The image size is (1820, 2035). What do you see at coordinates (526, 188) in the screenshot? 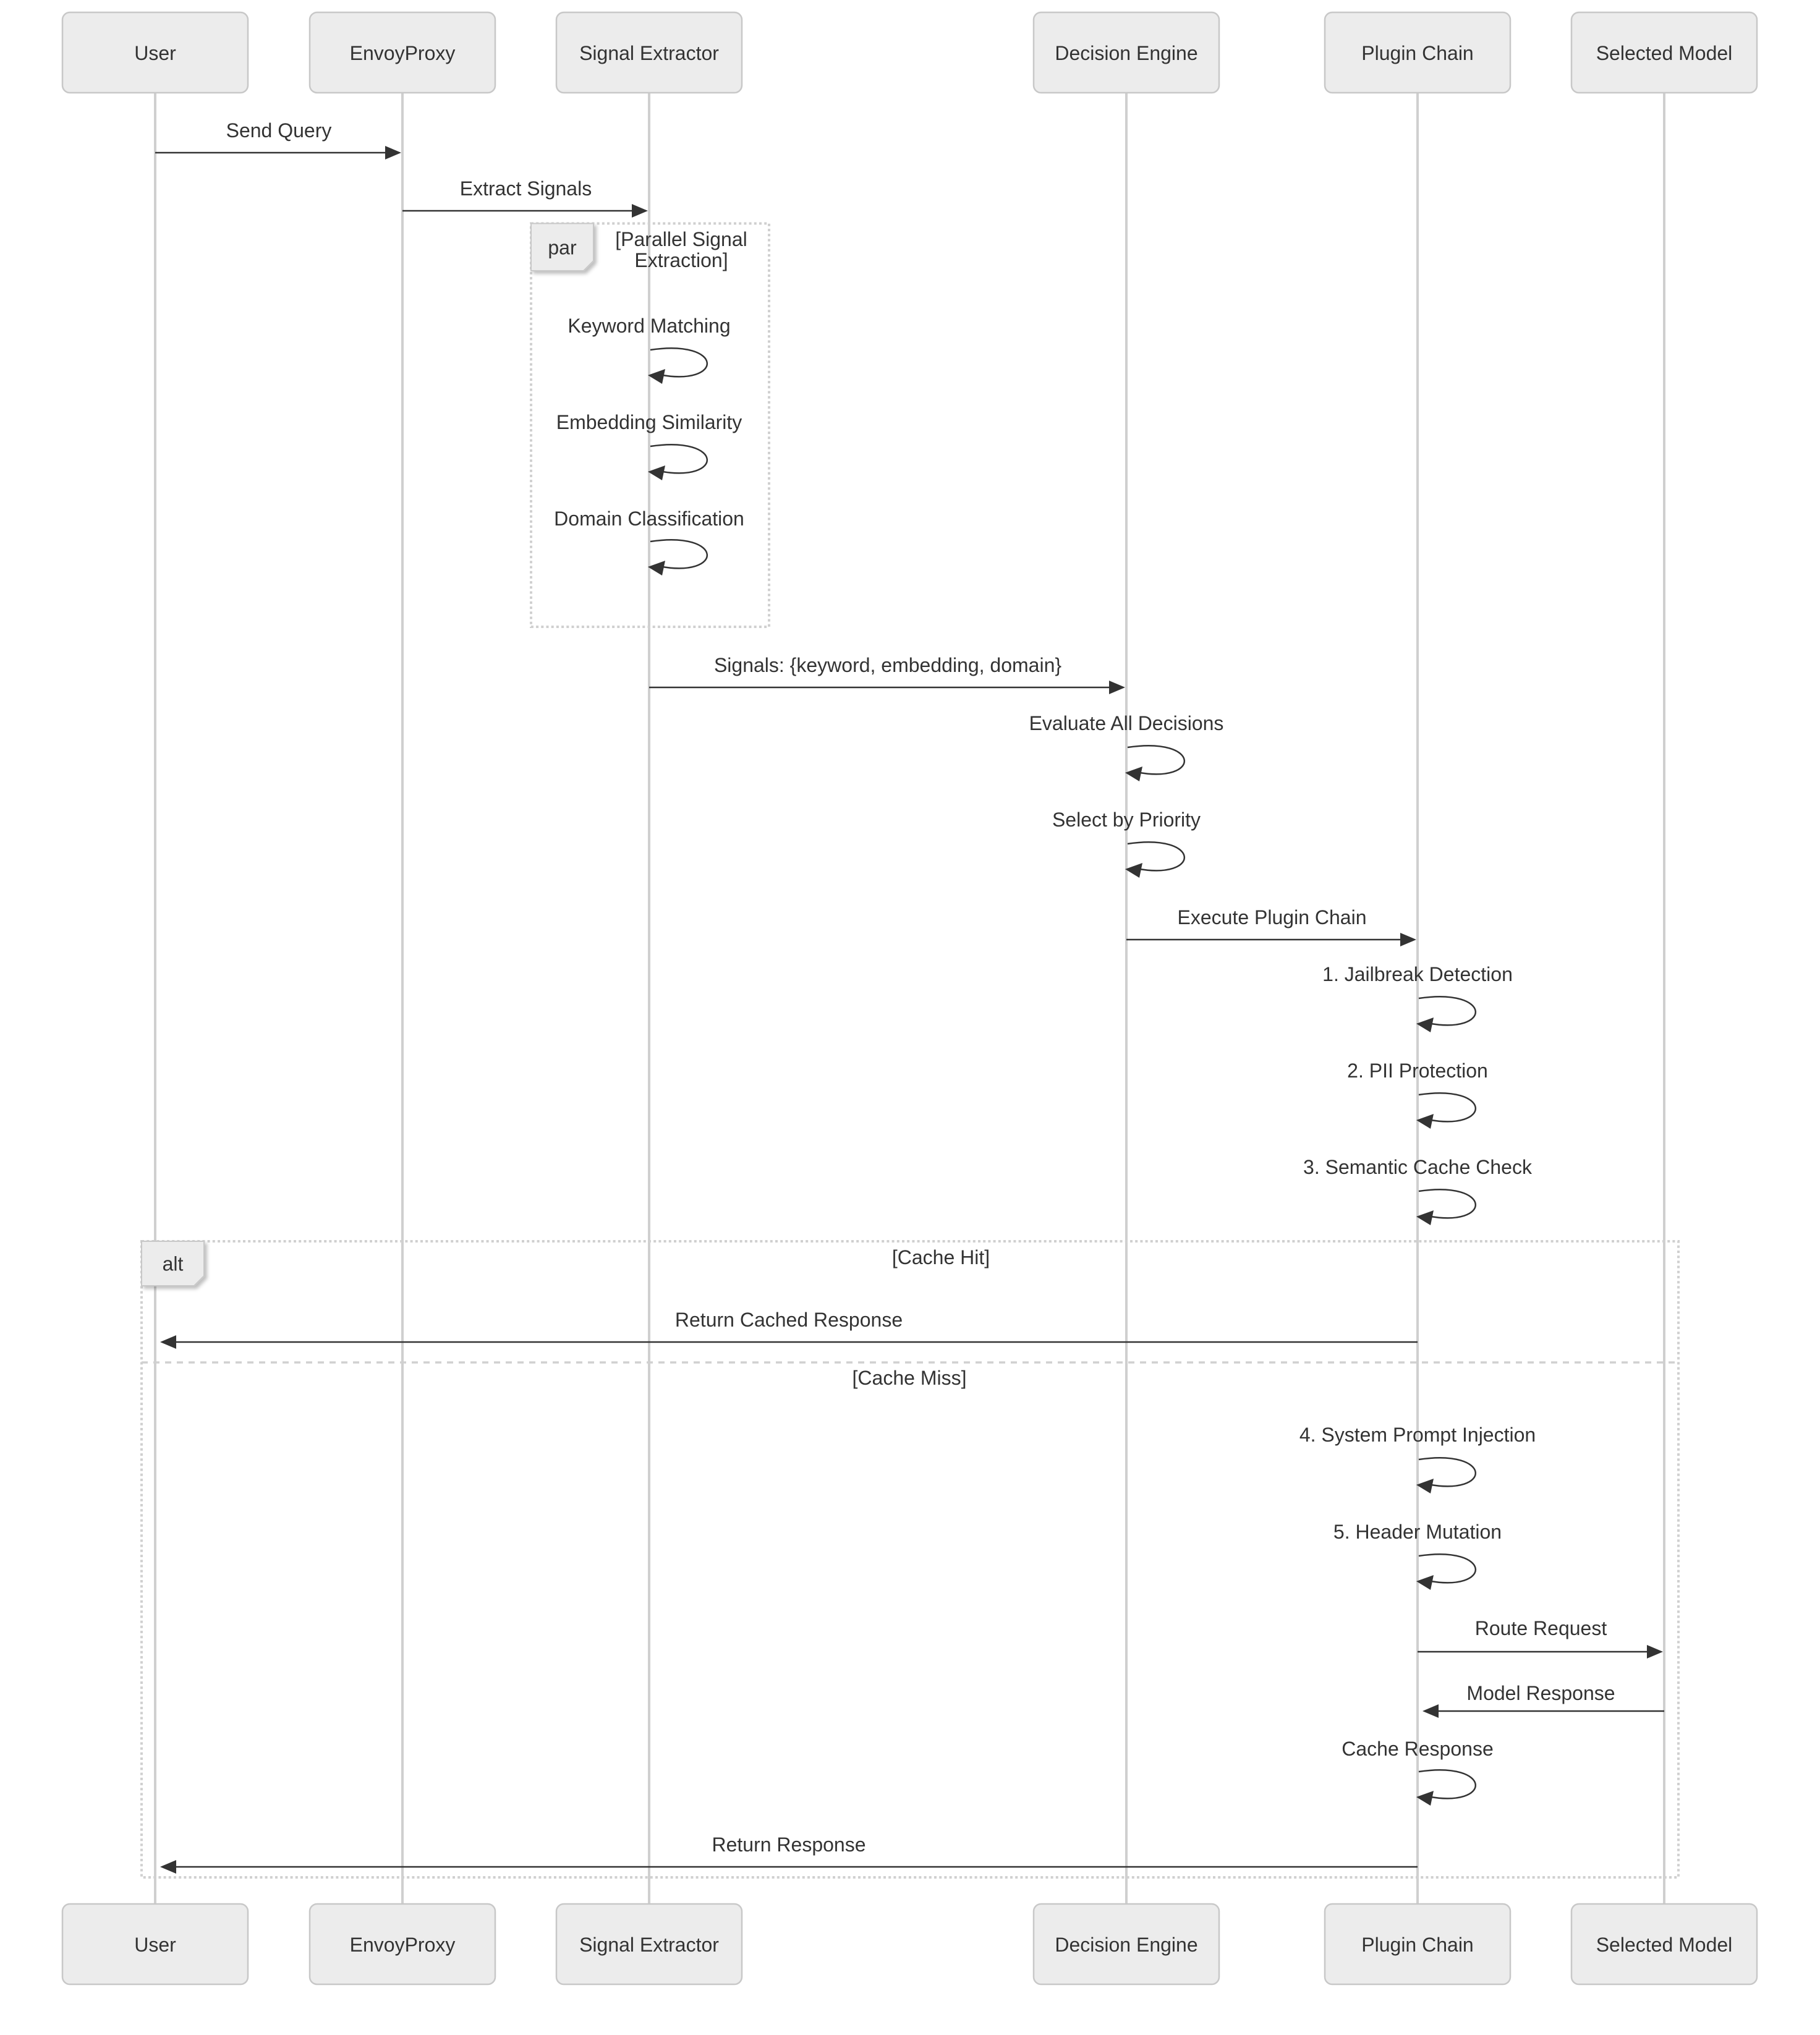
I see `svg-text: Extract Signals` at bounding box center [526, 188].